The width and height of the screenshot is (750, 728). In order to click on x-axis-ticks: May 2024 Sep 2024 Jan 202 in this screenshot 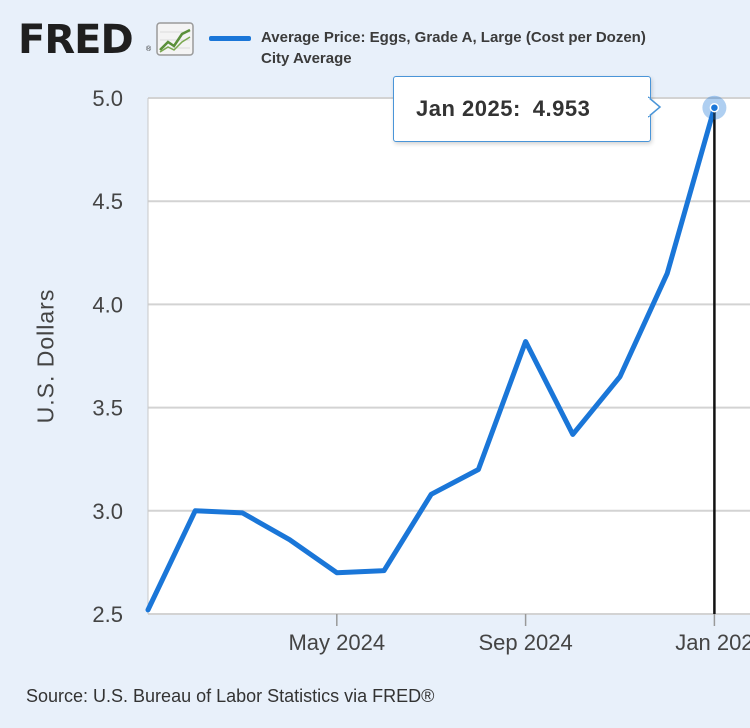, I will do `click(519, 634)`.